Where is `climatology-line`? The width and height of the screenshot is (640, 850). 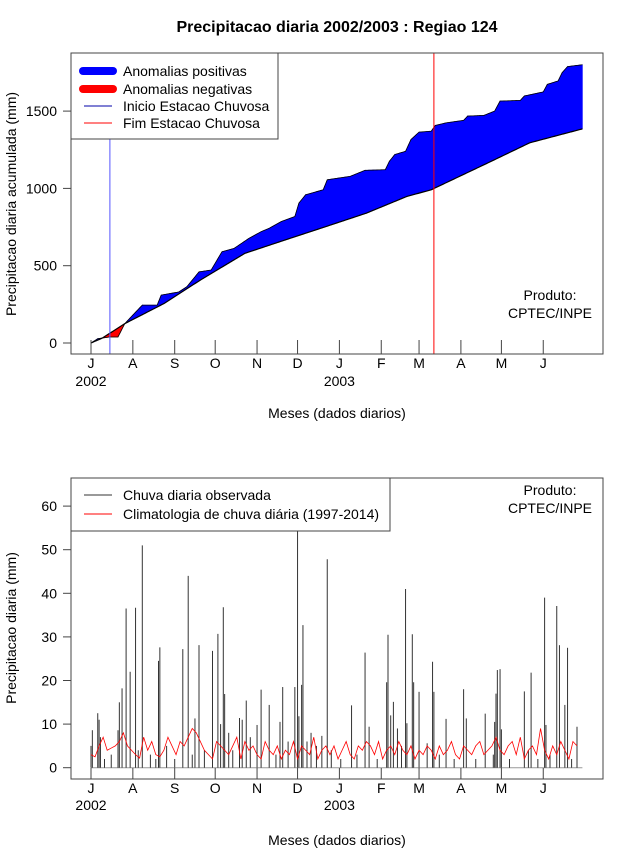 climatology-line is located at coordinates (334, 744).